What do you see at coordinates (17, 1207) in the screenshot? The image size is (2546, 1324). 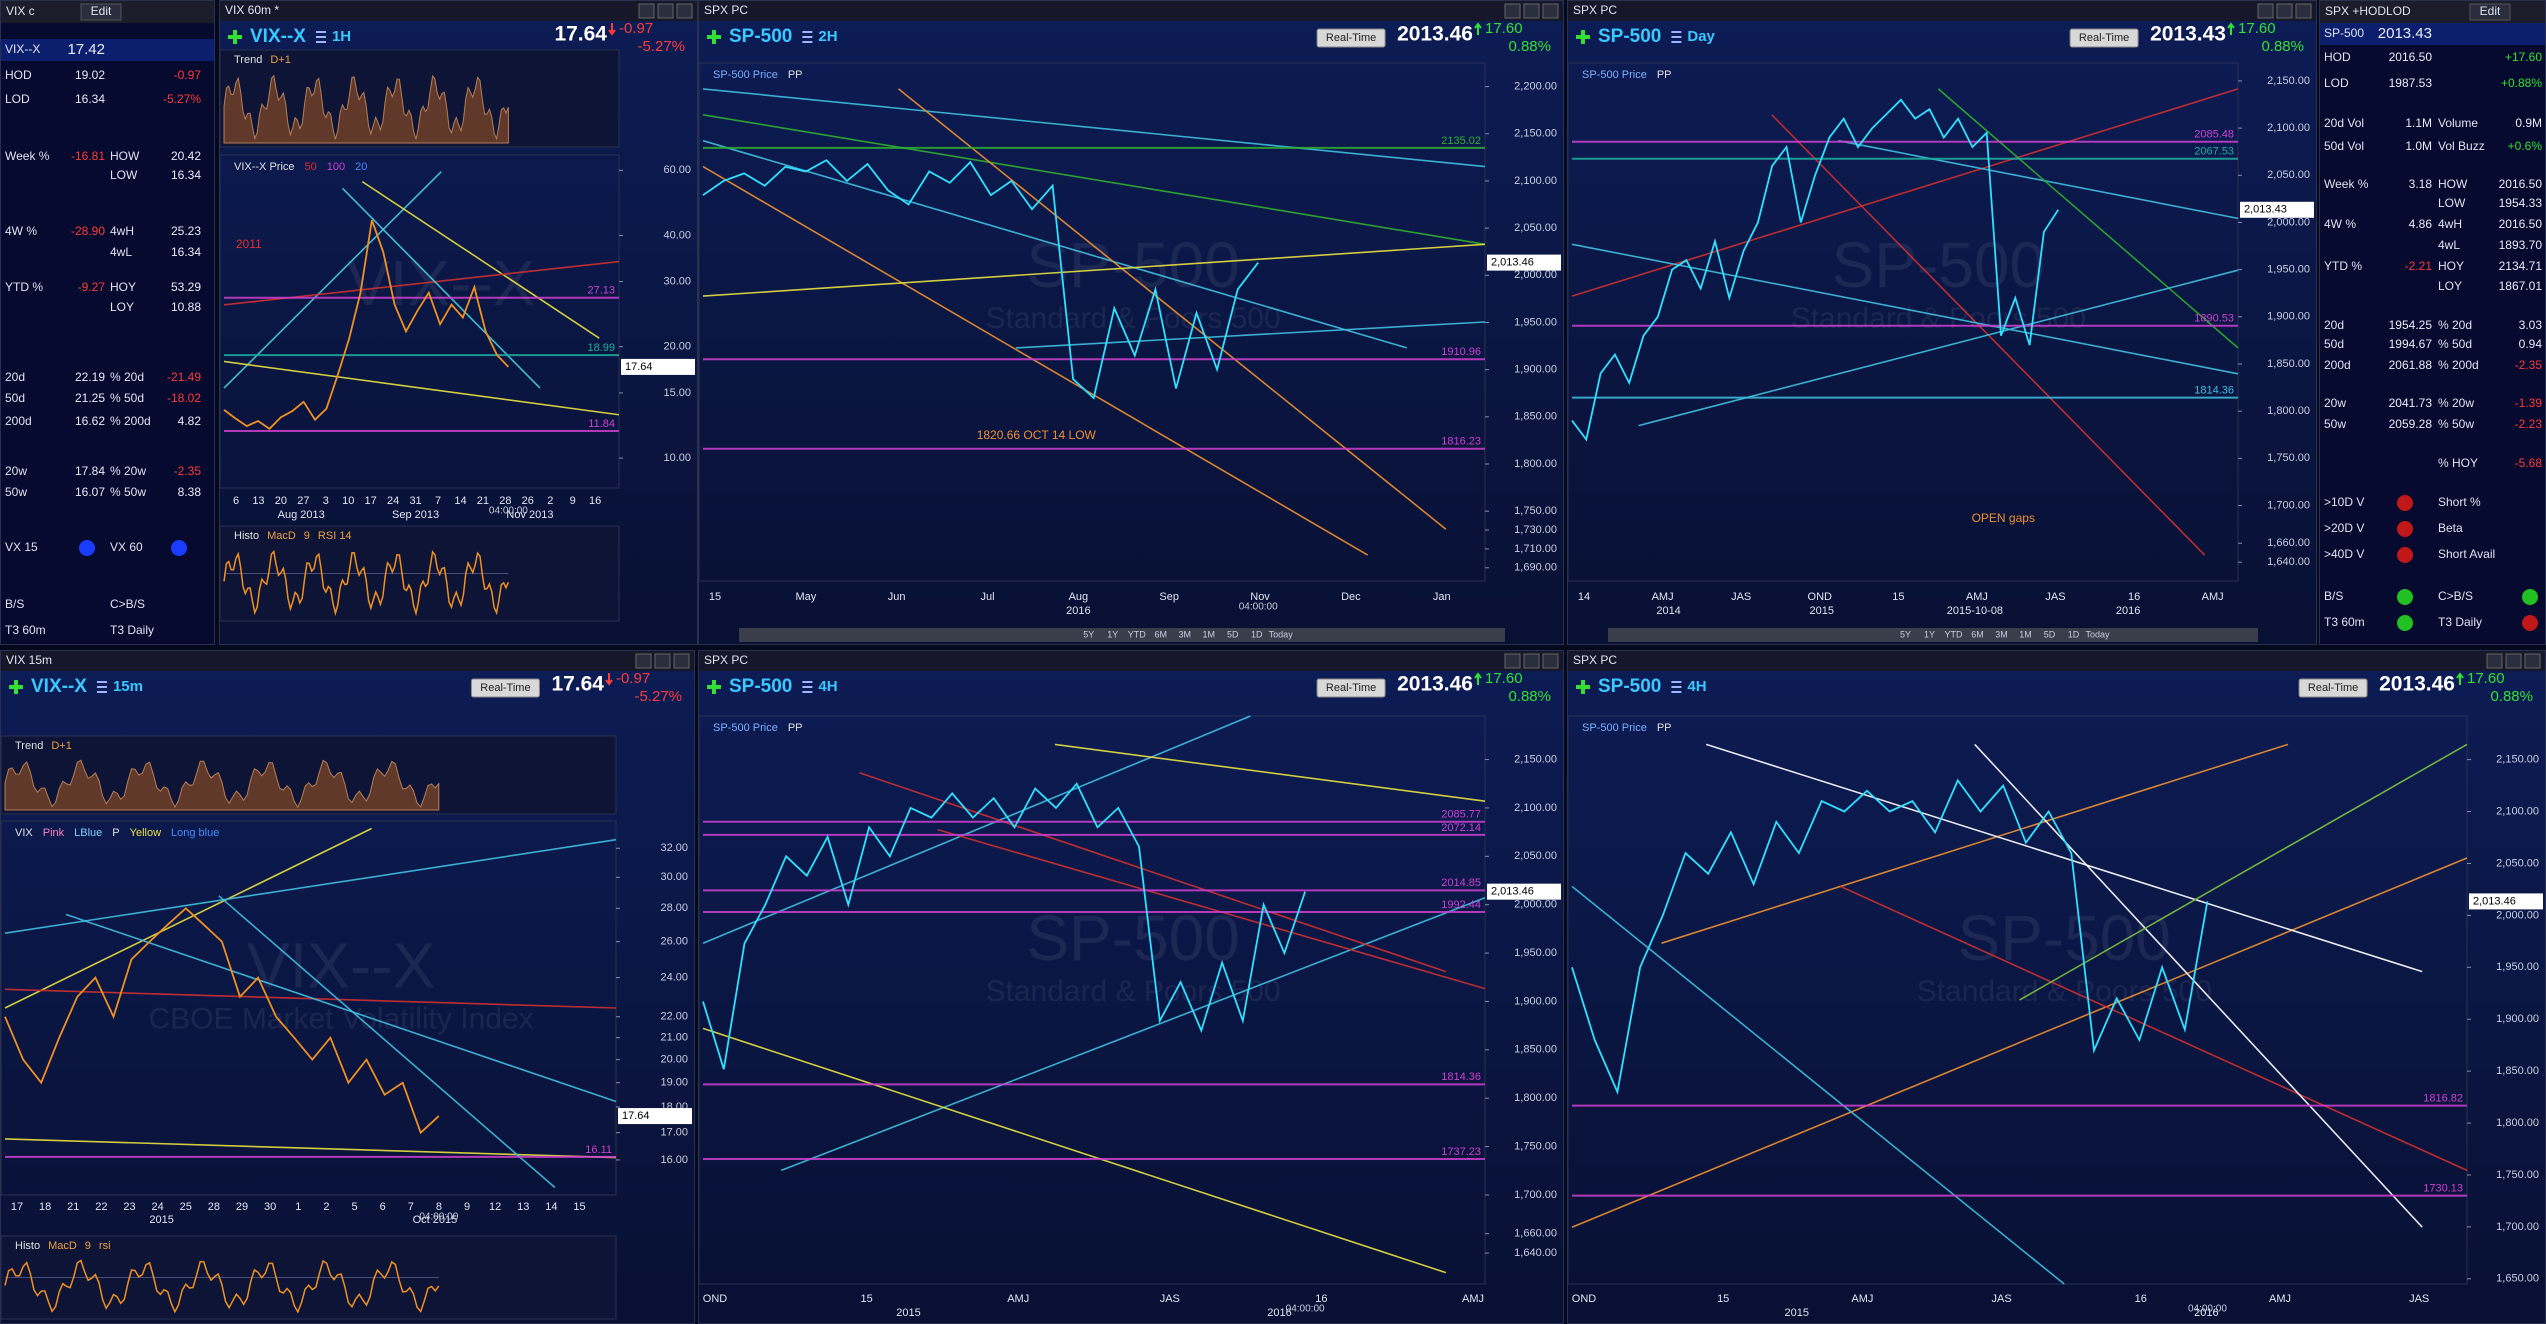 I see `x-tick-label: 17` at bounding box center [17, 1207].